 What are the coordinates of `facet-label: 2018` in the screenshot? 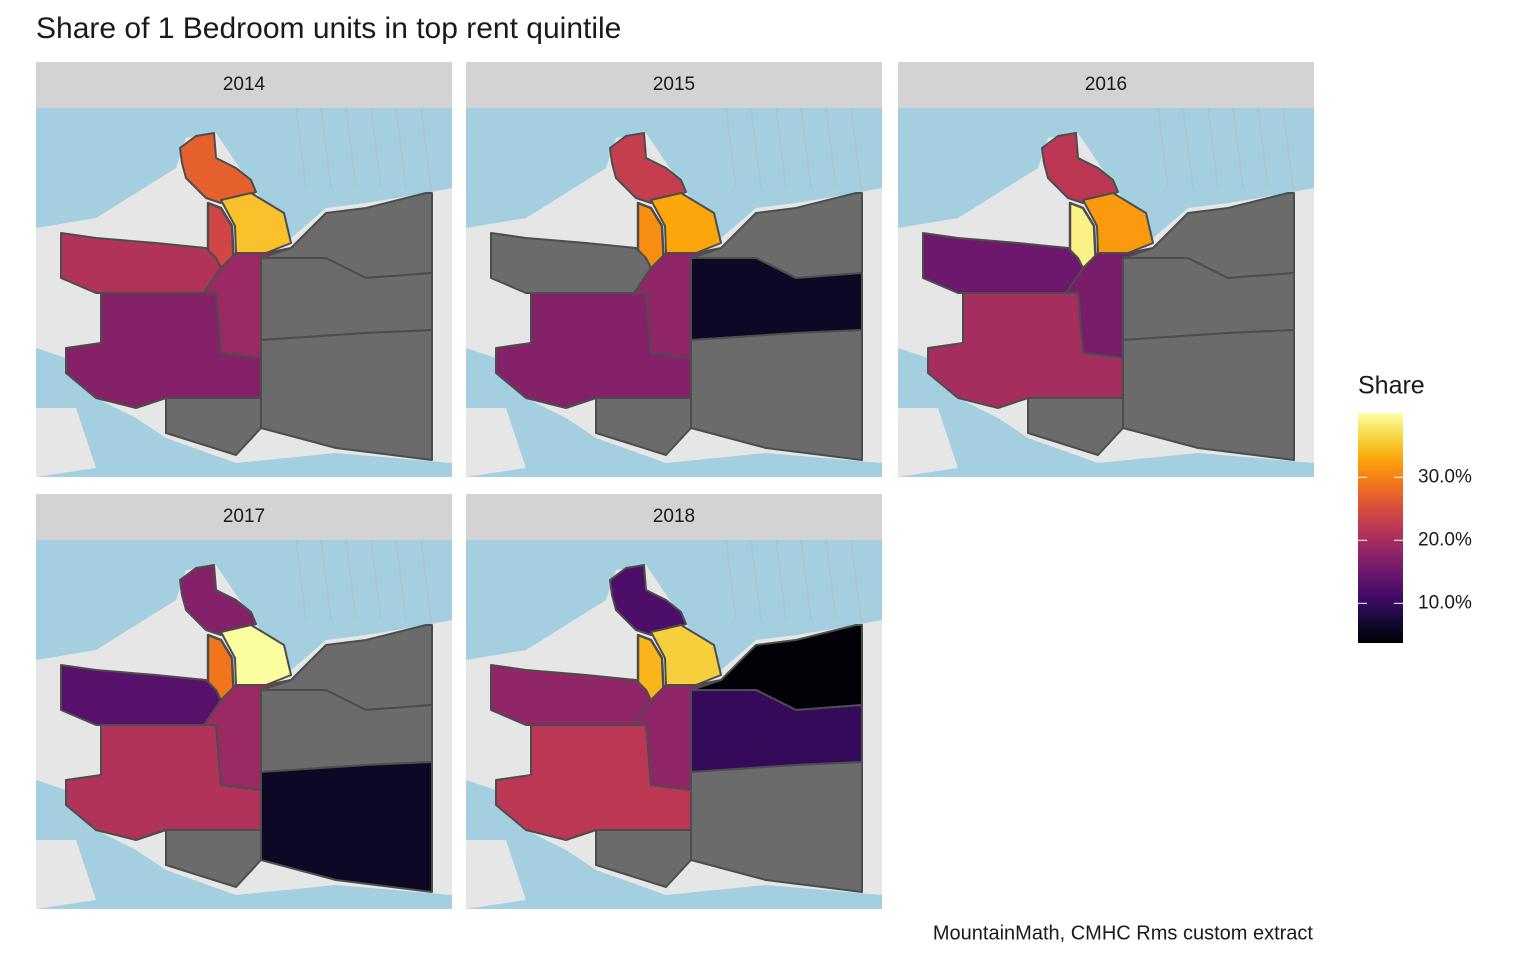 It's located at (674, 516).